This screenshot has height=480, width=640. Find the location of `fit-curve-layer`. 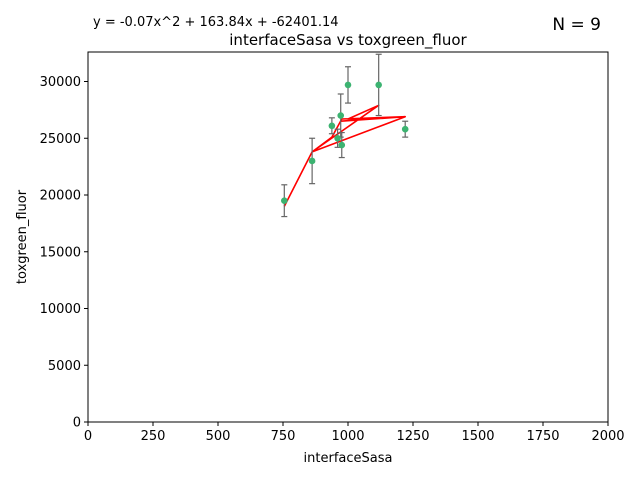

fit-curve-layer is located at coordinates (345, 155).